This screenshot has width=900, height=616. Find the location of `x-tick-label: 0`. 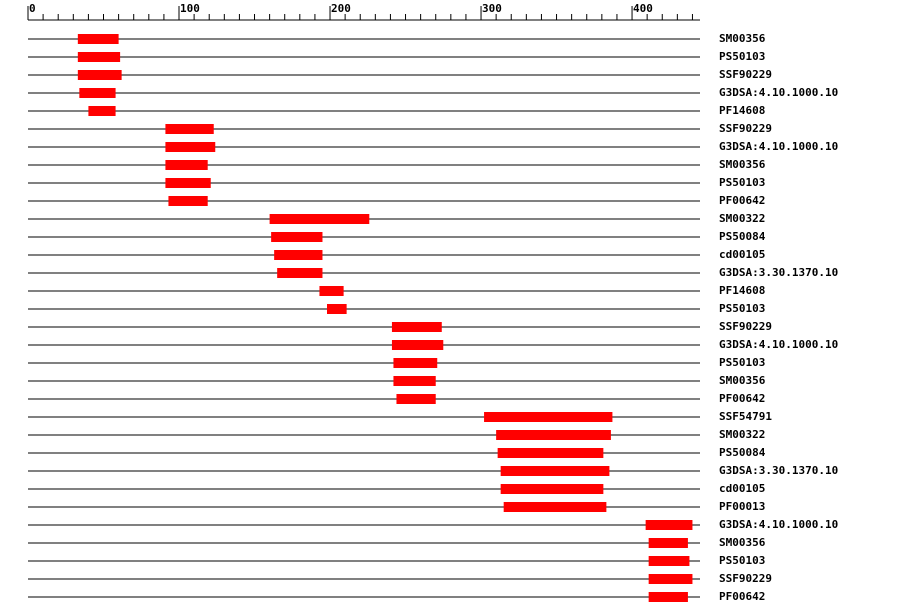

x-tick-label: 0 is located at coordinates (32, 8).